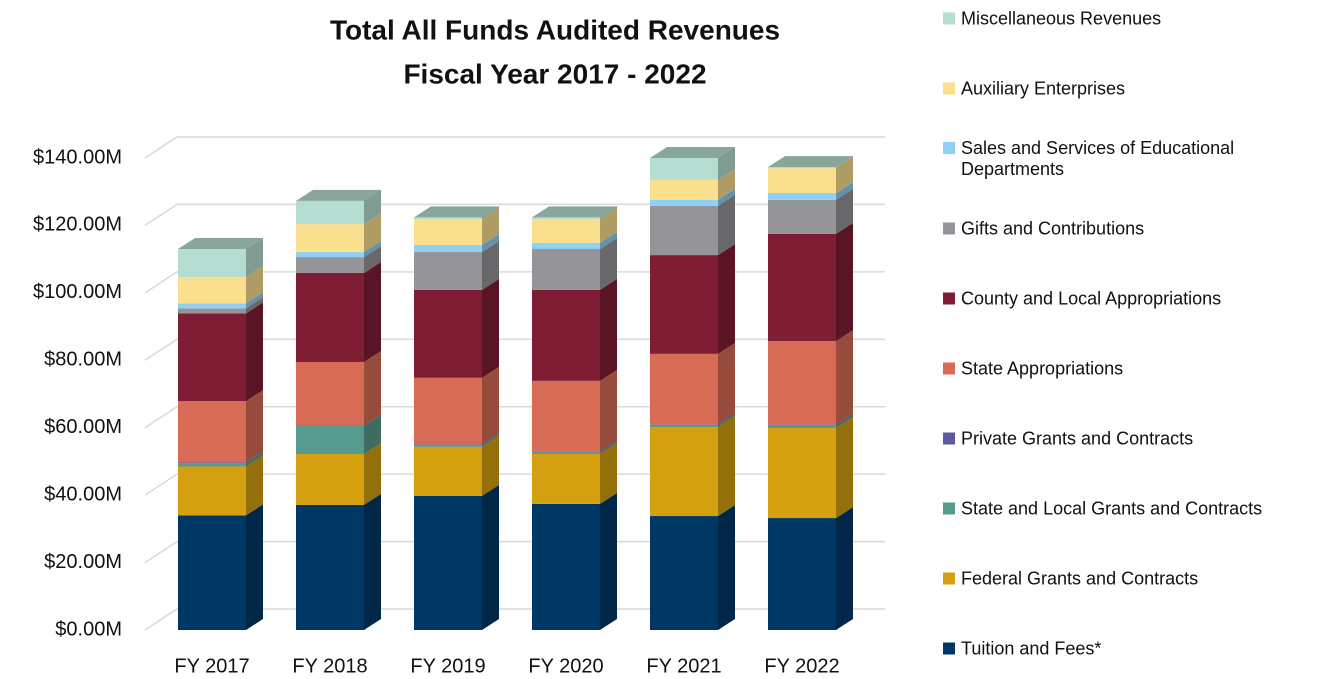 The width and height of the screenshot is (1335, 679). Describe the element at coordinates (1031, 648) in the screenshot. I see `legend-label: Tuition and Fees*` at that location.